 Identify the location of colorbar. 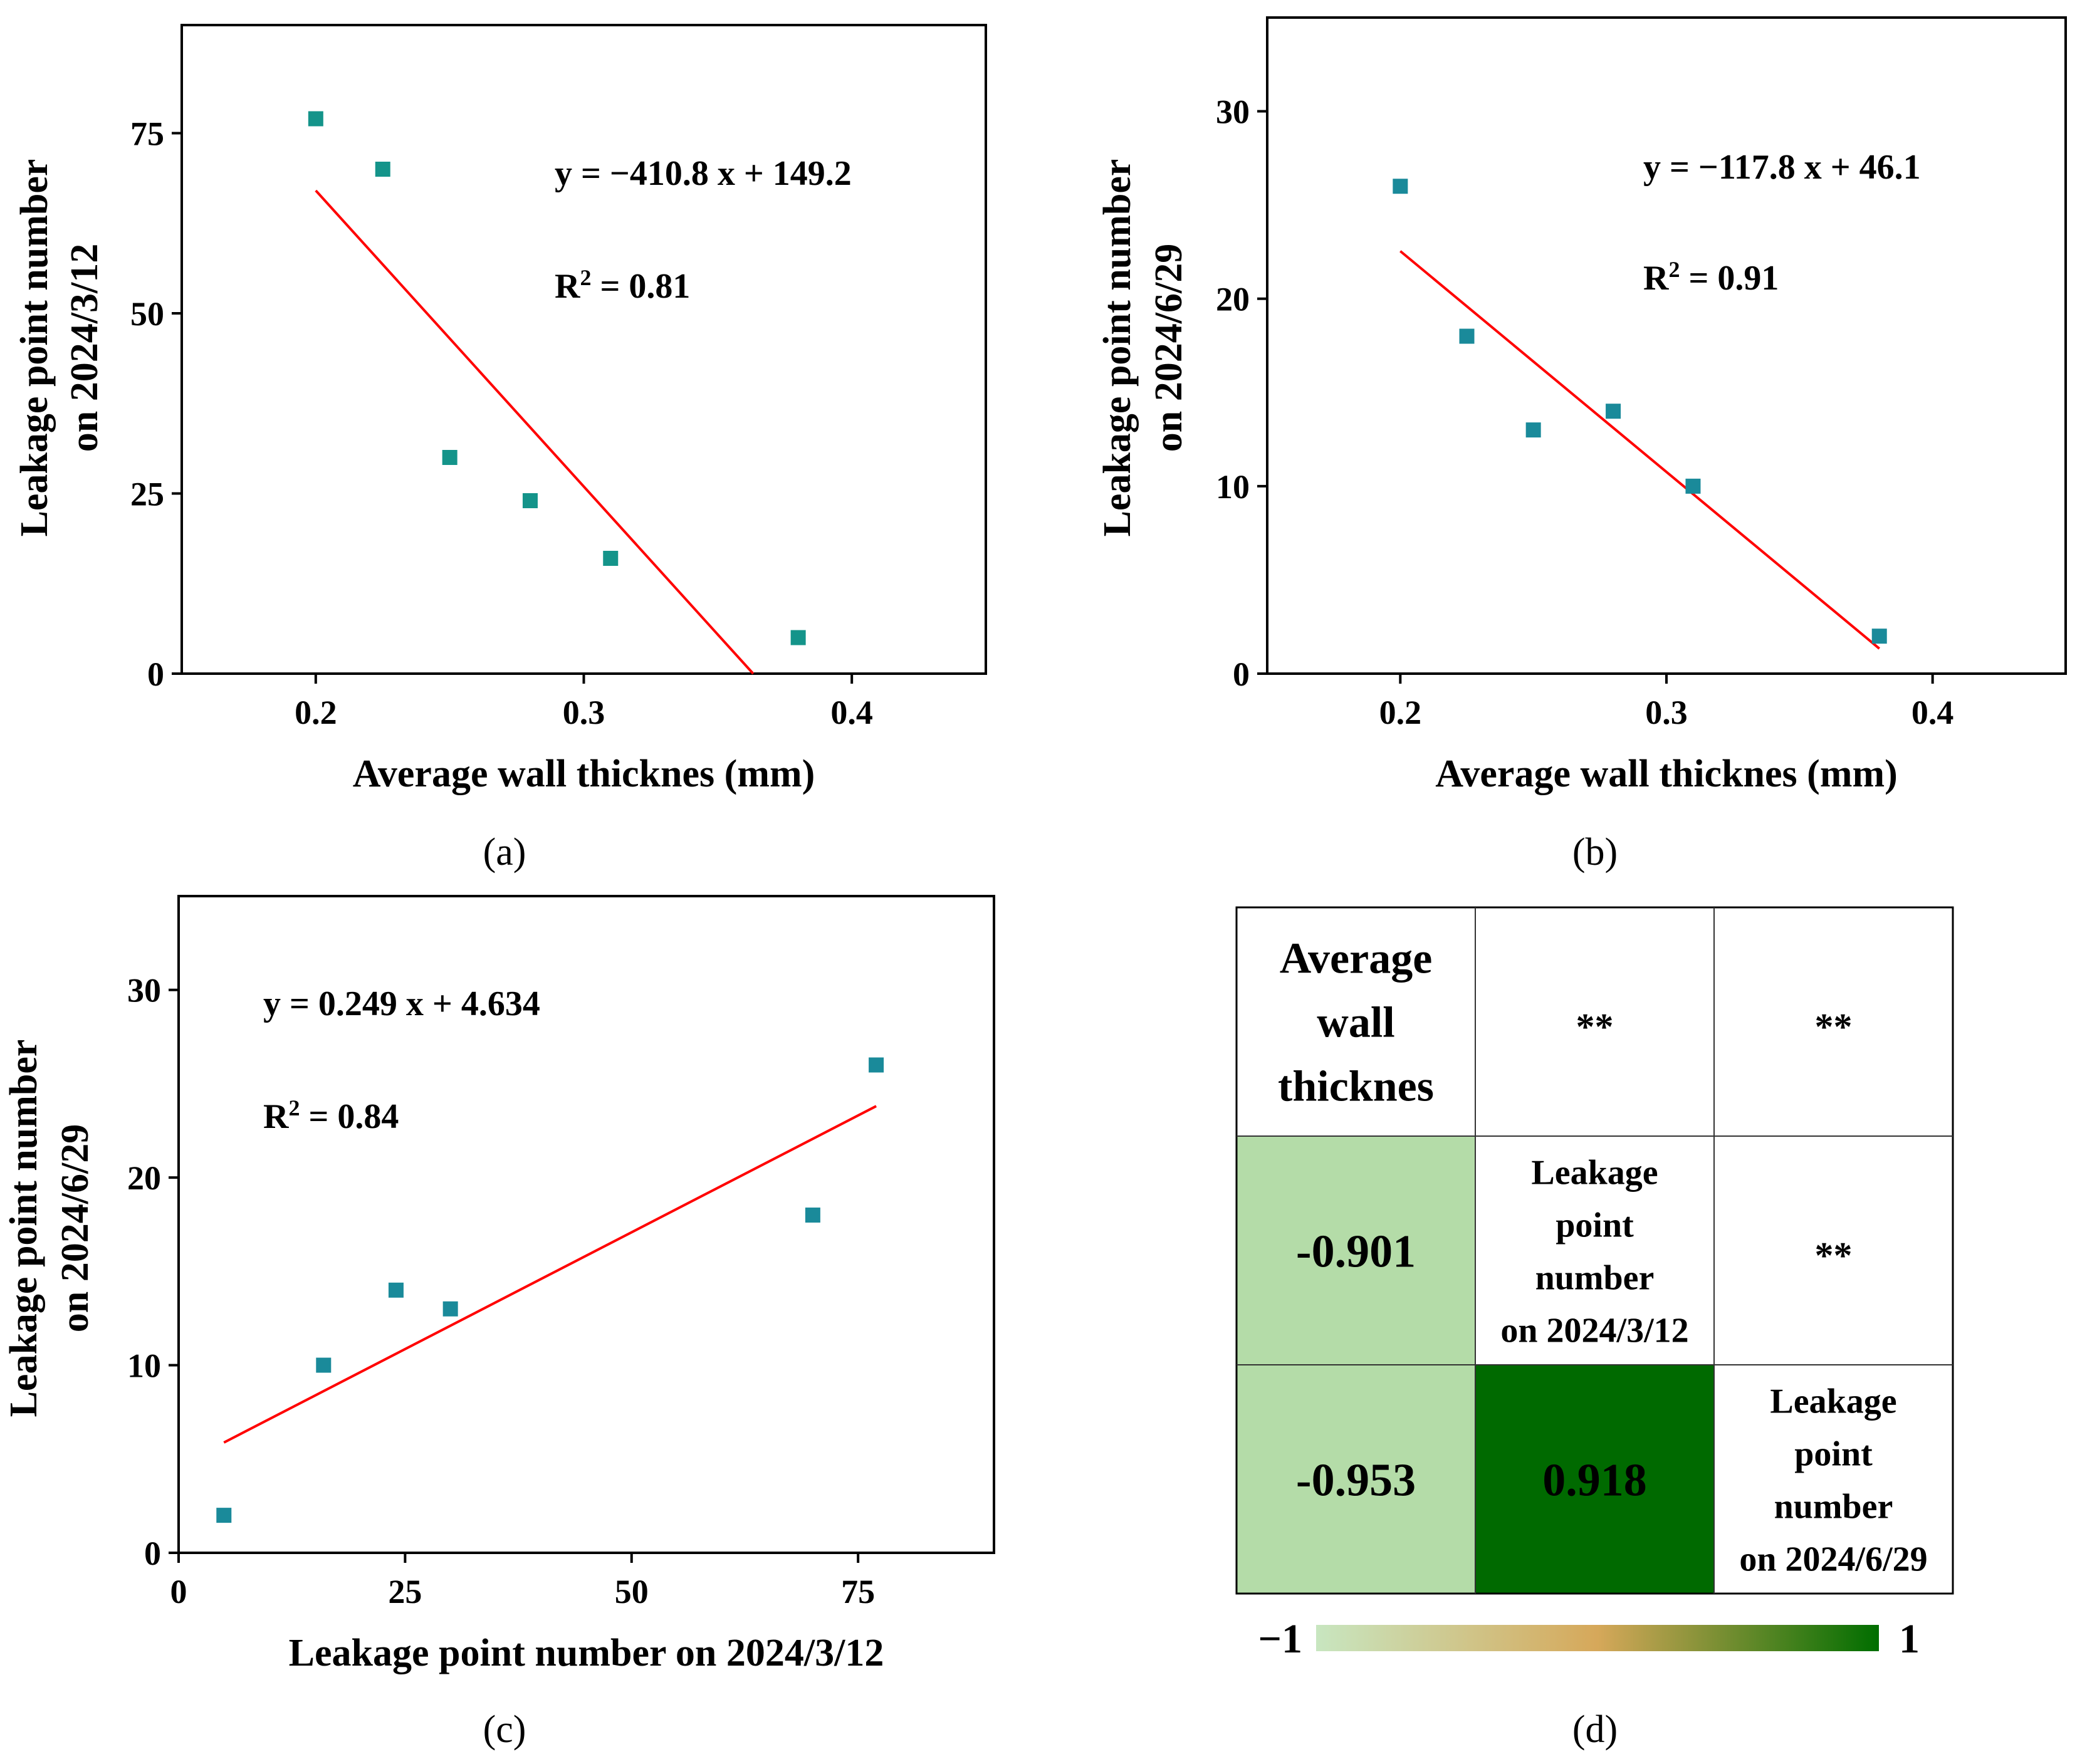
(1597, 1638).